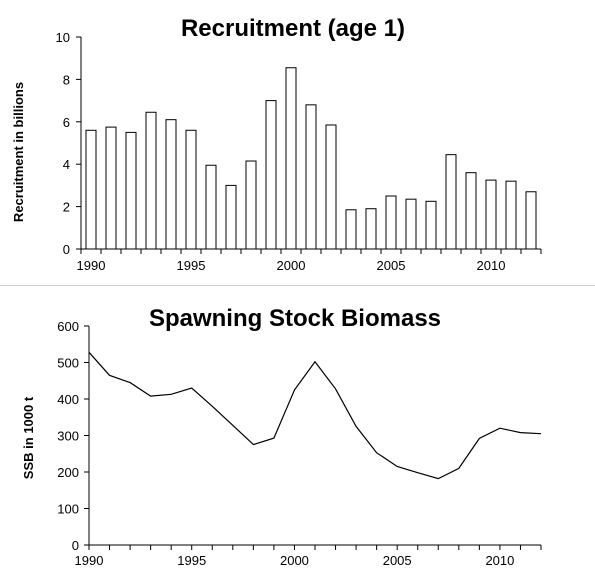  I want to click on y-tick-label: 6, so click(66, 122).